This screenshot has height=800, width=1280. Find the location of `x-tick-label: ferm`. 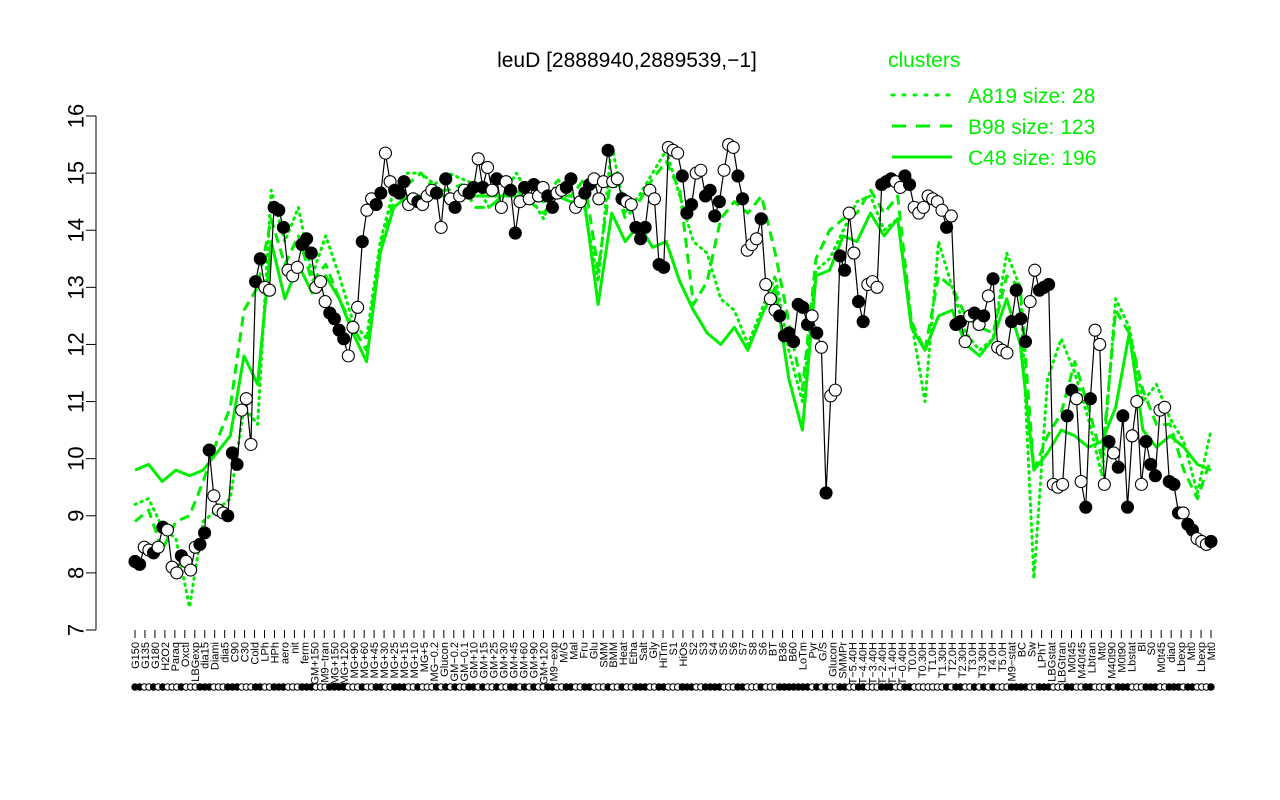

x-tick-label: ferm is located at coordinates (305, 653).